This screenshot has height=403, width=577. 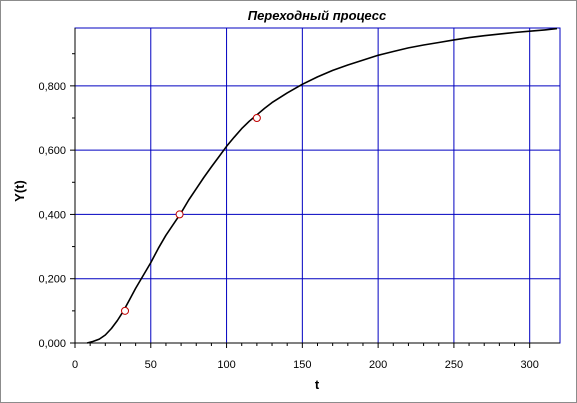 What do you see at coordinates (317, 15) in the screenshot?
I see `chart-title: Переходный процесс` at bounding box center [317, 15].